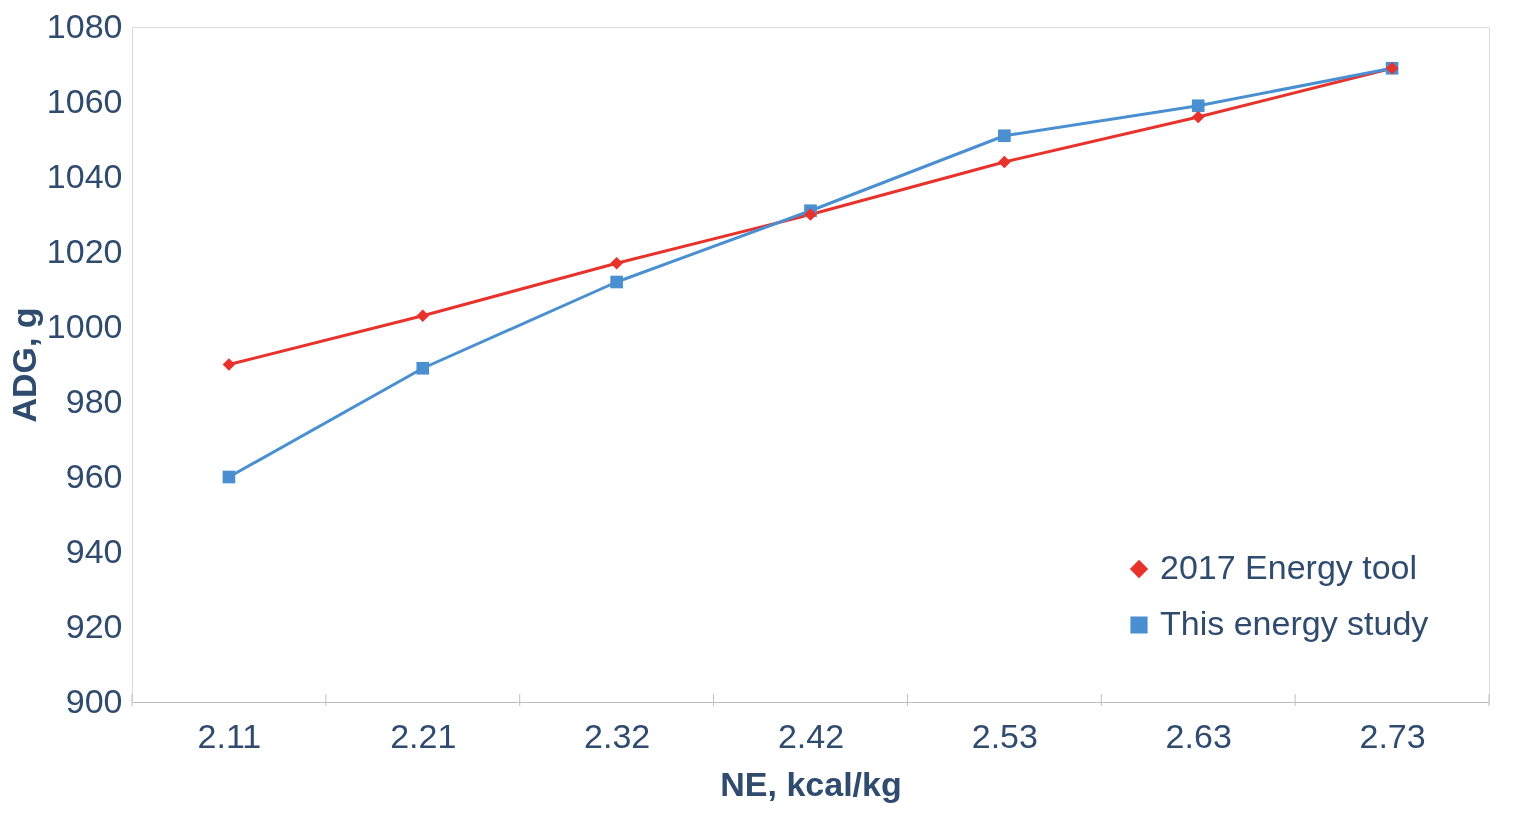 The image size is (1518, 829). Describe the element at coordinates (94, 625) in the screenshot. I see `y-tick-label: 920` at that location.